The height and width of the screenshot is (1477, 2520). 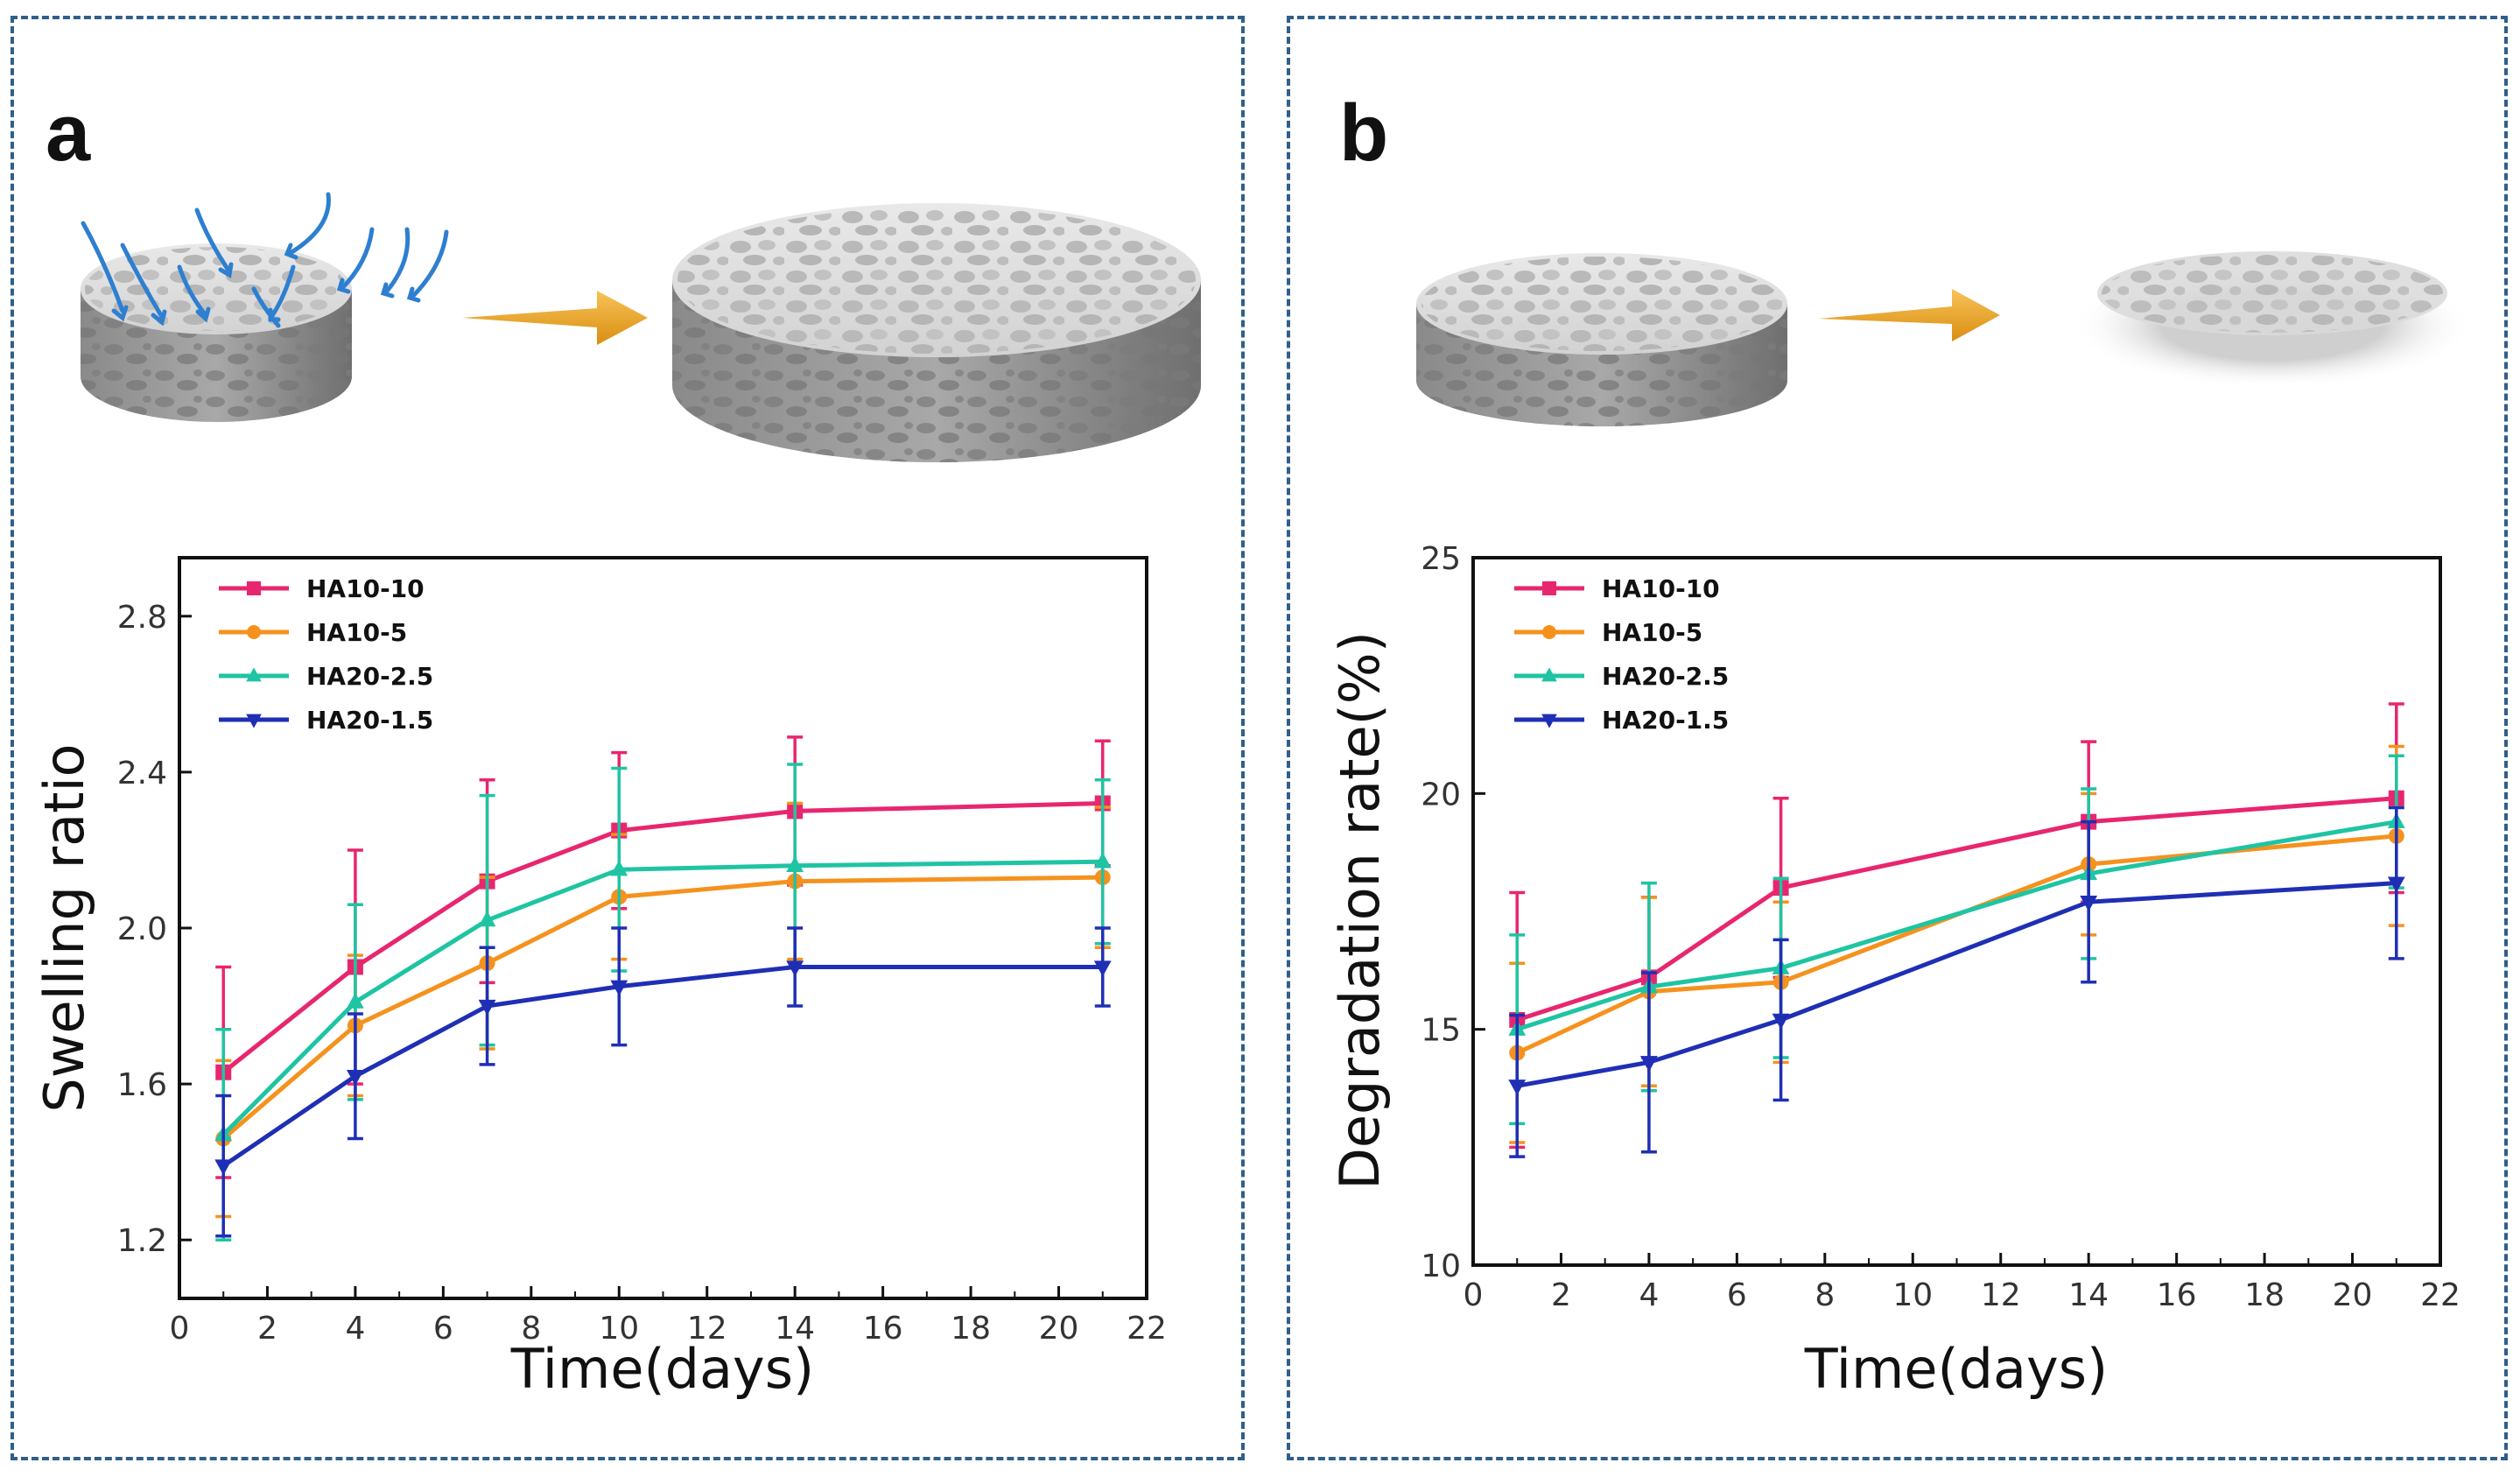 What do you see at coordinates (216, 332) in the screenshot?
I see `small-scaffold-disc-illustration` at bounding box center [216, 332].